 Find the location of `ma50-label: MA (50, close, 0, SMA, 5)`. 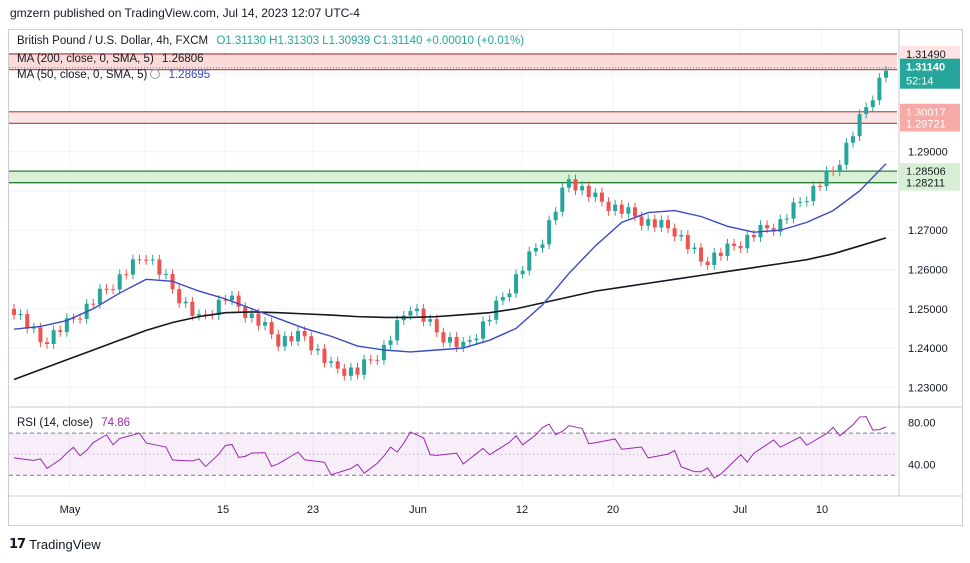

ma50-label: MA (50, close, 0, SMA, 5) is located at coordinates (82, 75).